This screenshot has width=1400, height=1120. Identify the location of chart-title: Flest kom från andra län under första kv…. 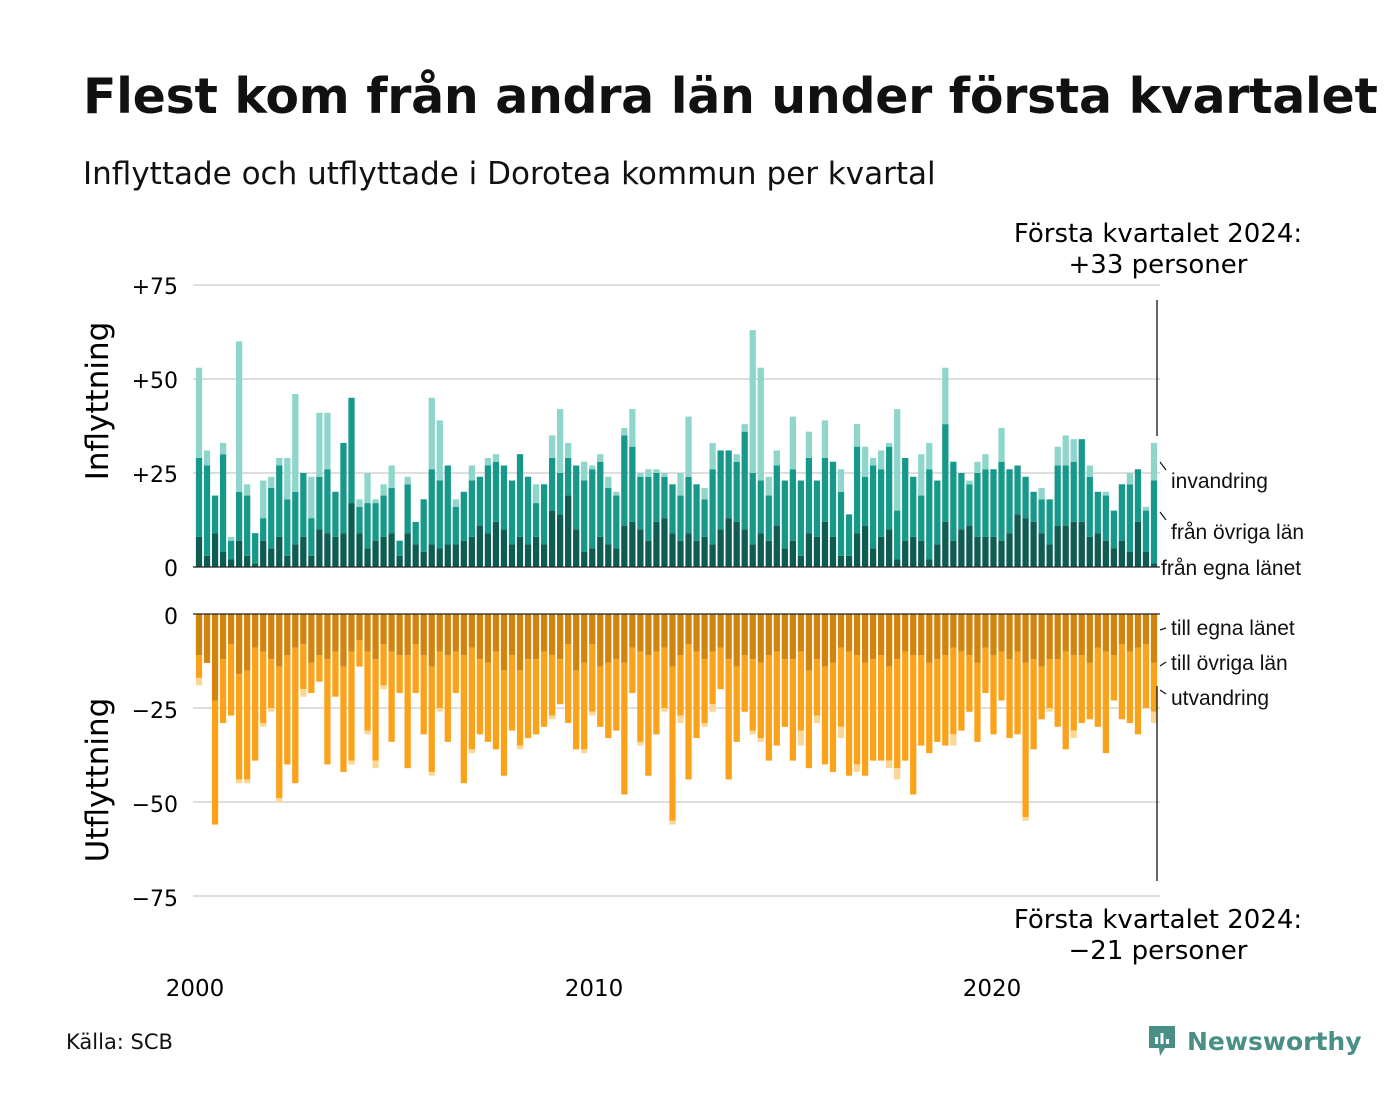
(730, 96).